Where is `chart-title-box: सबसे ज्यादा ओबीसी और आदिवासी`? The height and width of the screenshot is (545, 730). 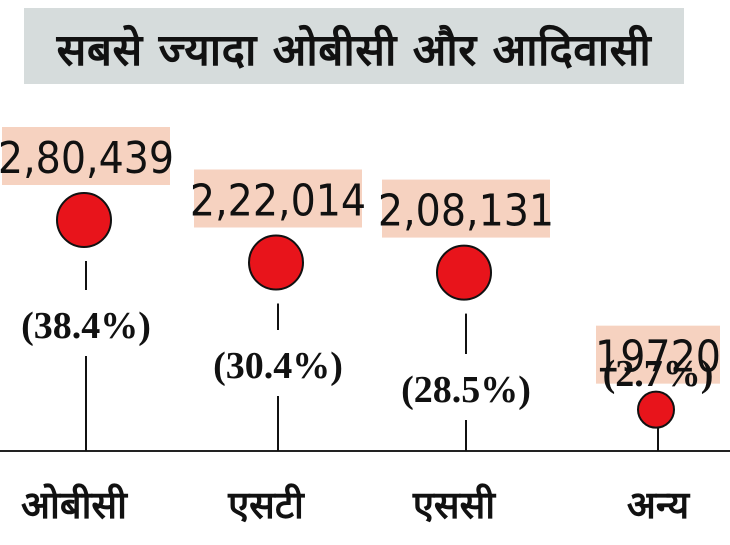 chart-title-box: सबसे ज्यादा ओबीसी और आदिवासी is located at coordinates (354, 46).